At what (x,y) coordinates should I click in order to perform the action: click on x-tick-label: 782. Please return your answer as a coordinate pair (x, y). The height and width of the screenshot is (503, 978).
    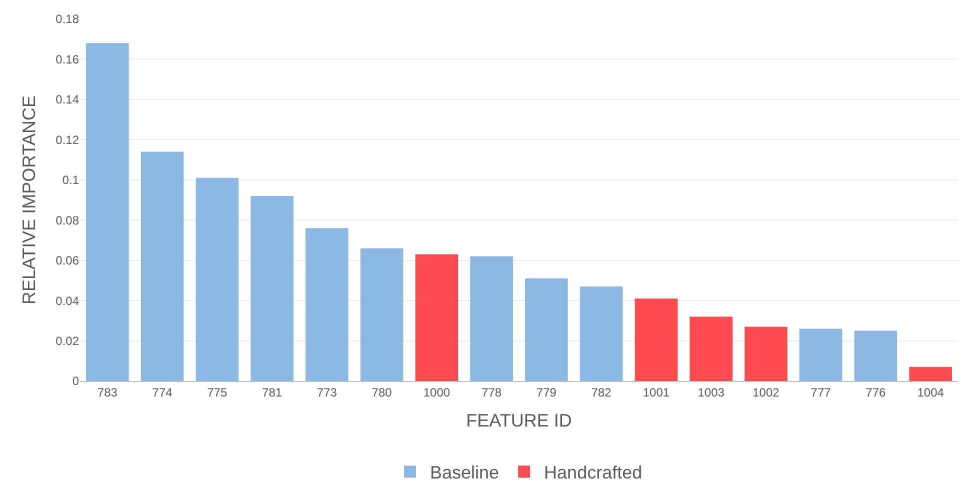
    Looking at the image, I should click on (601, 392).